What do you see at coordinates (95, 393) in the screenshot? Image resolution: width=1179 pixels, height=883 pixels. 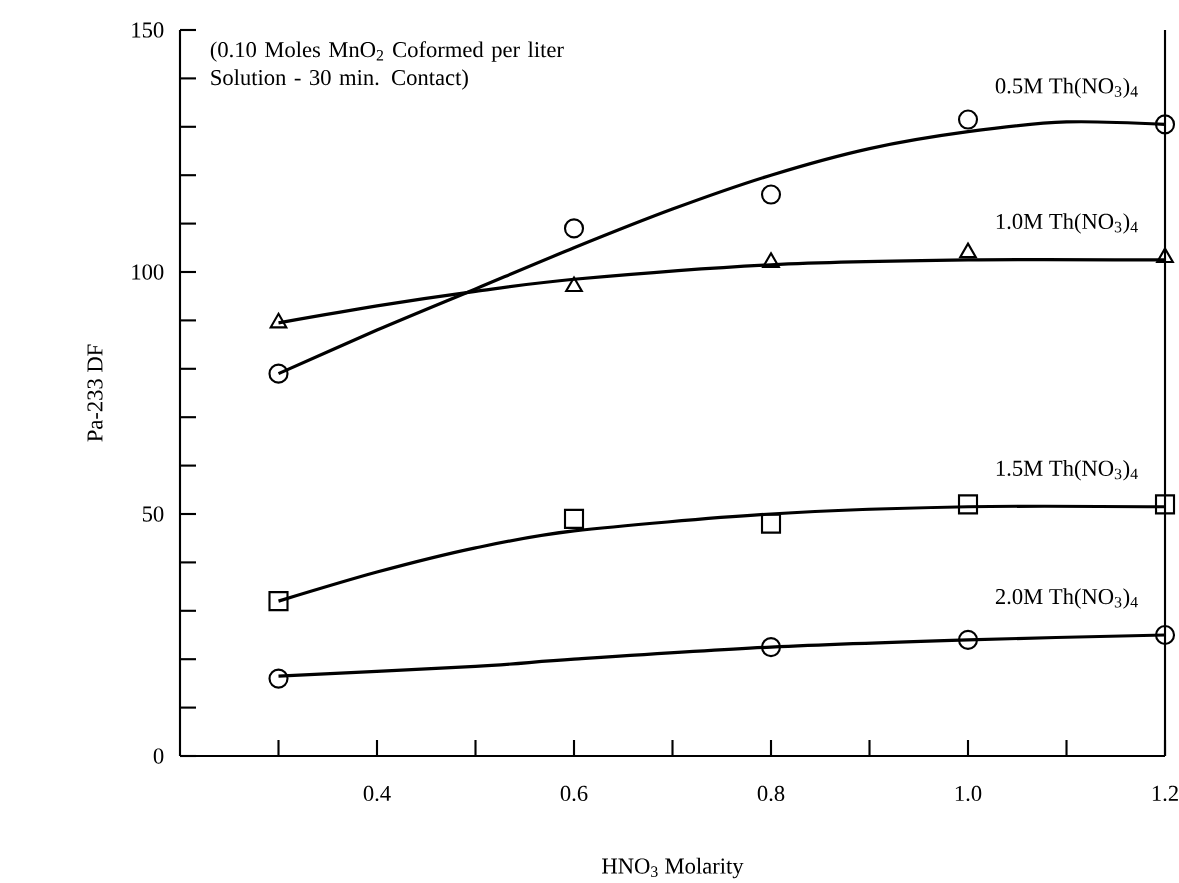 I see `y-axis-title: Pa-233 DF` at bounding box center [95, 393].